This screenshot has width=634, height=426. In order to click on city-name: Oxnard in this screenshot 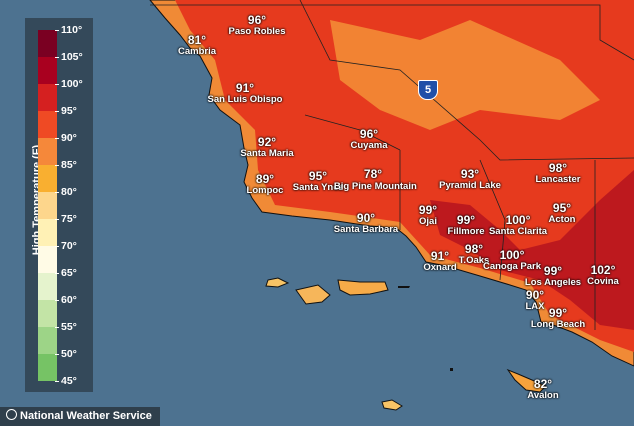, I will do `click(440, 267)`.